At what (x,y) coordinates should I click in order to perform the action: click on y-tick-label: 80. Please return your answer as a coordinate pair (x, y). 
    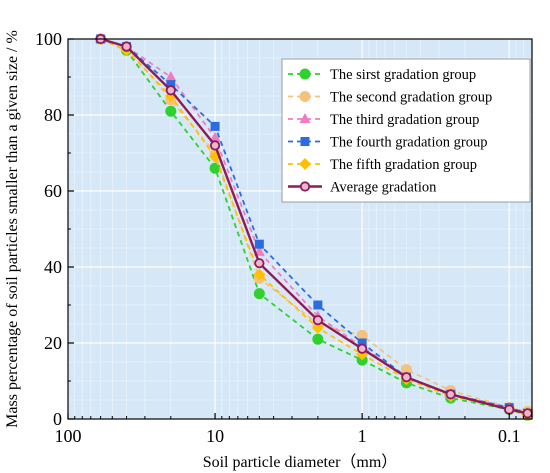
    Looking at the image, I should click on (53, 115).